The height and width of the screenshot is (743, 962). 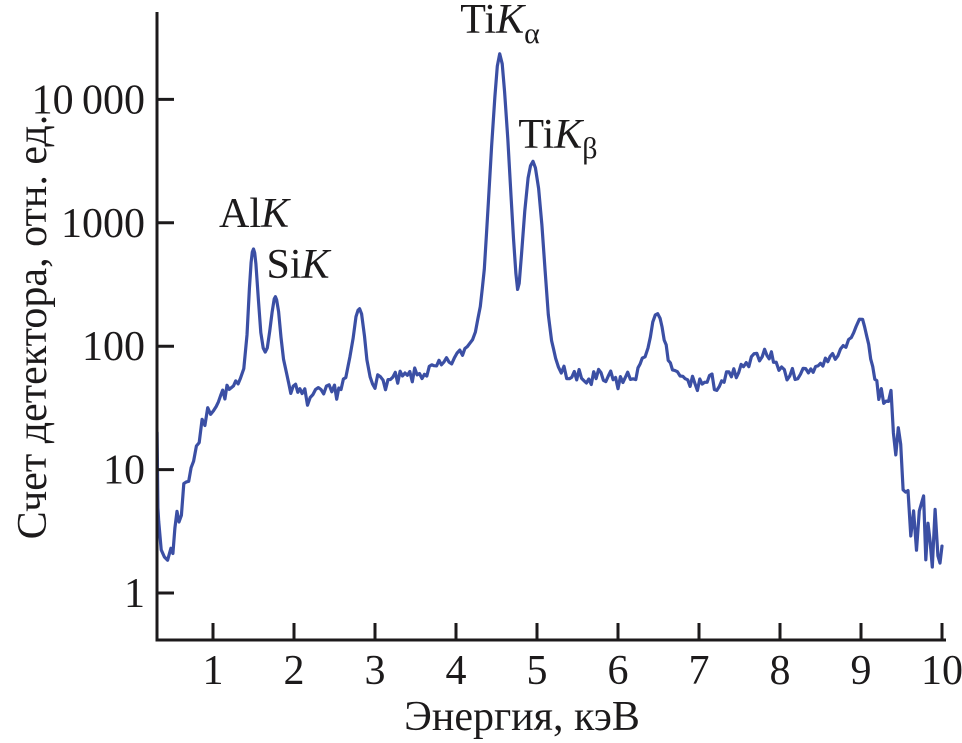 I want to click on peak-label-SiK: SiK, so click(x=298, y=265).